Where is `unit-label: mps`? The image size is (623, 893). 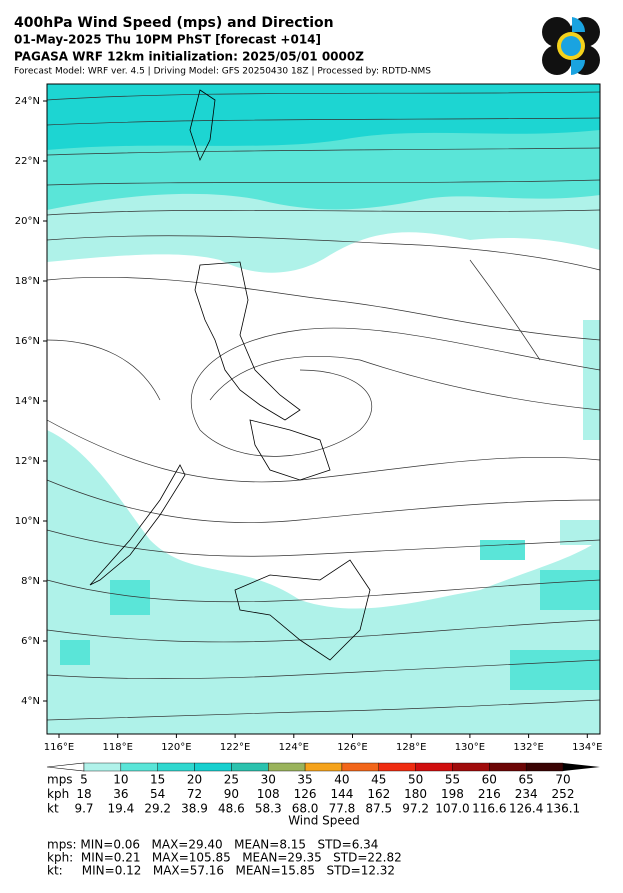 unit-label: mps is located at coordinates (60, 780).